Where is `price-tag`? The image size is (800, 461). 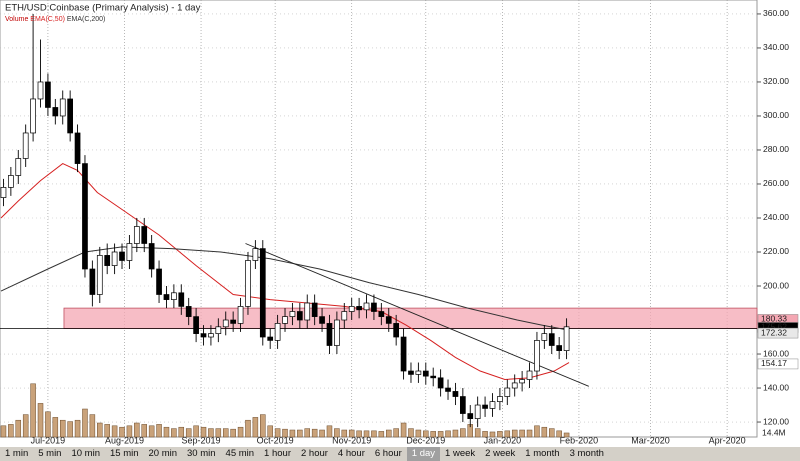 price-tag is located at coordinates (778, 333).